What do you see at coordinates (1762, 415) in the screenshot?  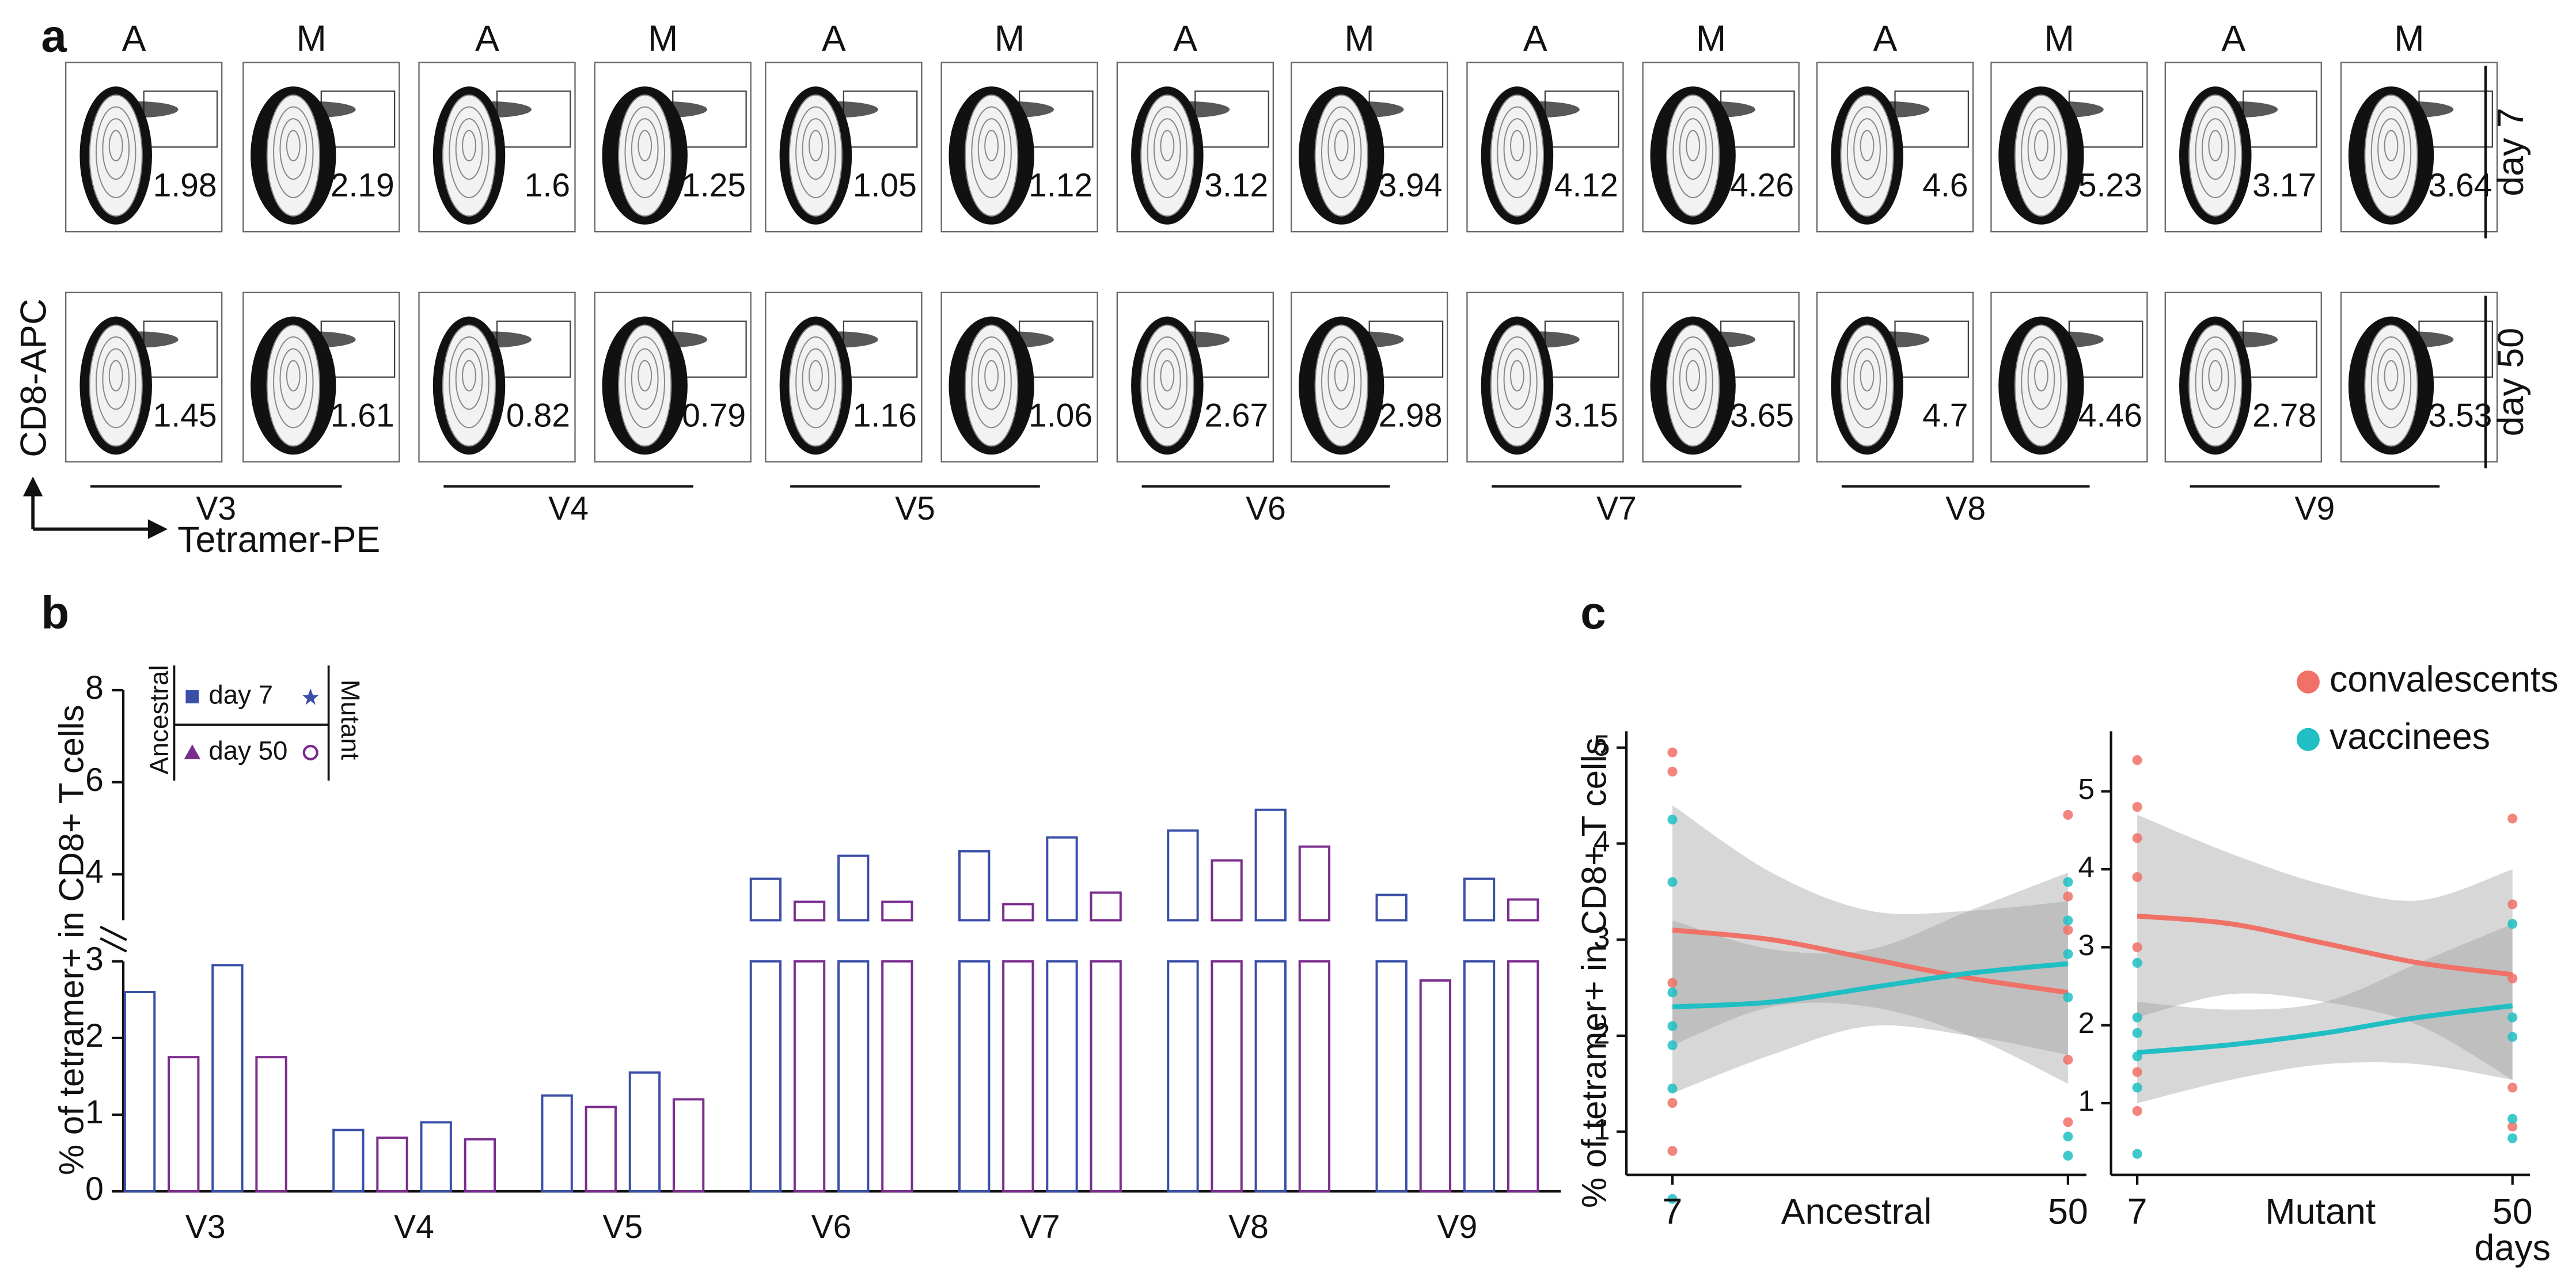 I see `gate-percent: 3.65` at bounding box center [1762, 415].